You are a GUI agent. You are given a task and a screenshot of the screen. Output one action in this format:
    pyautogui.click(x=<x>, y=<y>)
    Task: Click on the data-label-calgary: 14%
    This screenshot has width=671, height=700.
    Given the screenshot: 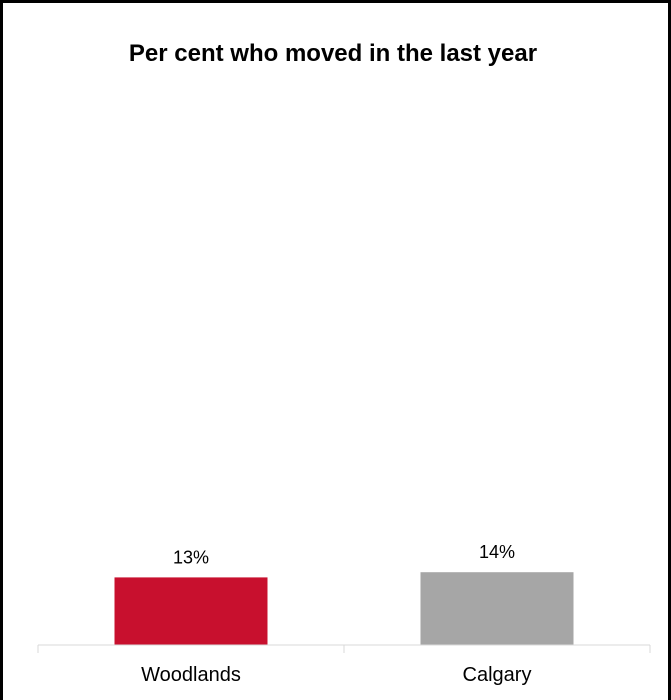 What is the action you would take?
    pyautogui.click(x=497, y=552)
    